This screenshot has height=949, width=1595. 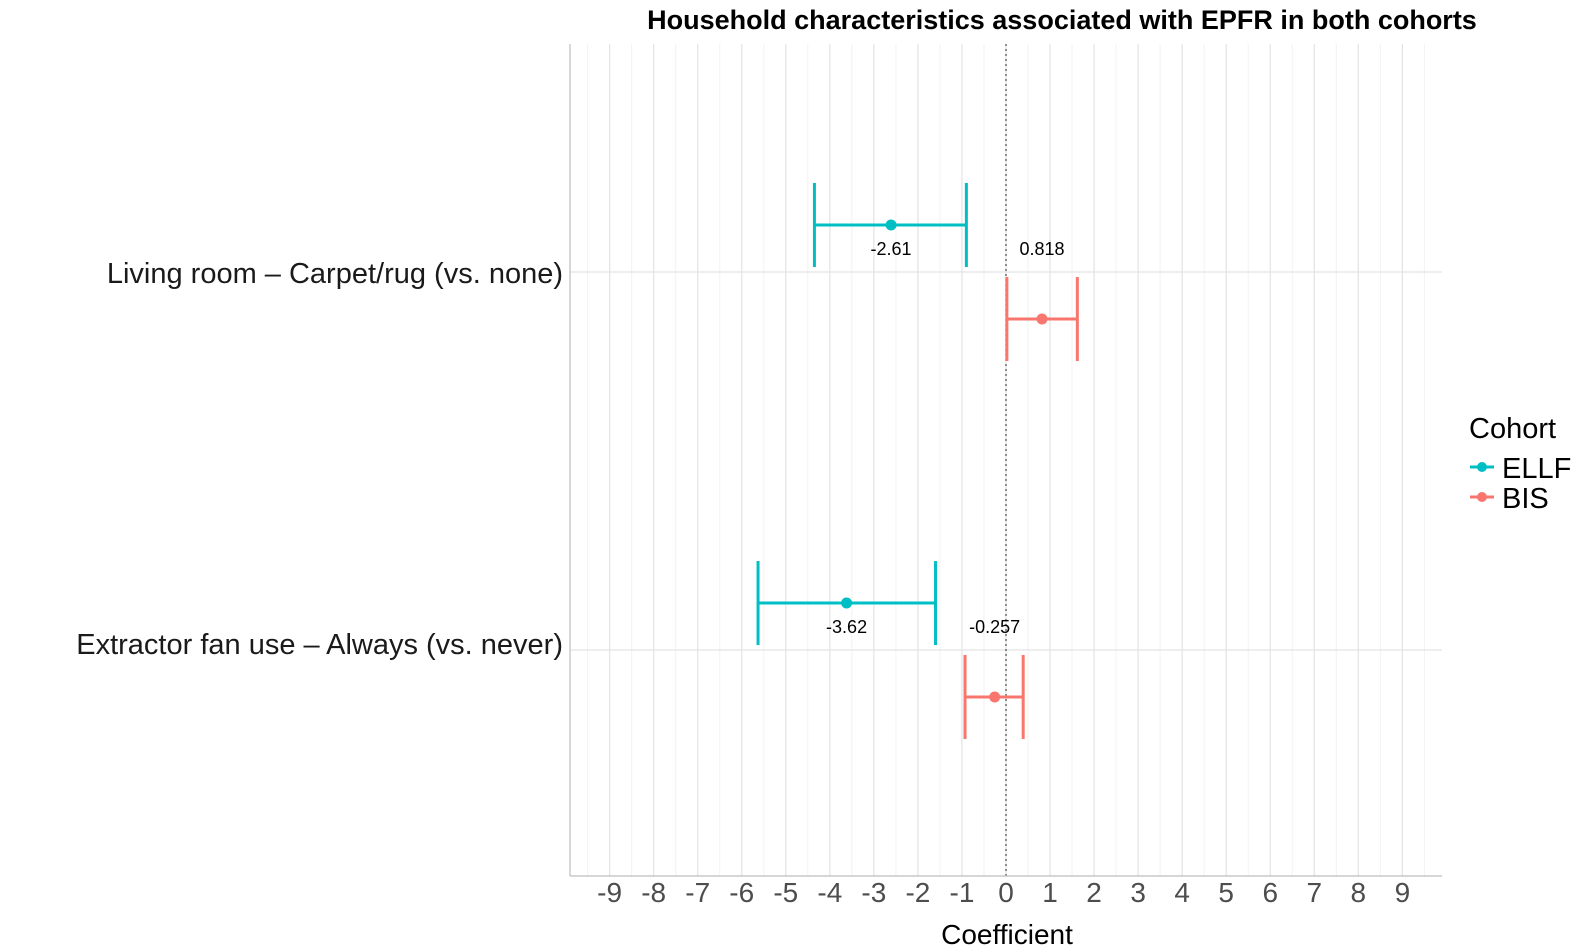 What do you see at coordinates (962, 892) in the screenshot?
I see `x-tick-label: -1` at bounding box center [962, 892].